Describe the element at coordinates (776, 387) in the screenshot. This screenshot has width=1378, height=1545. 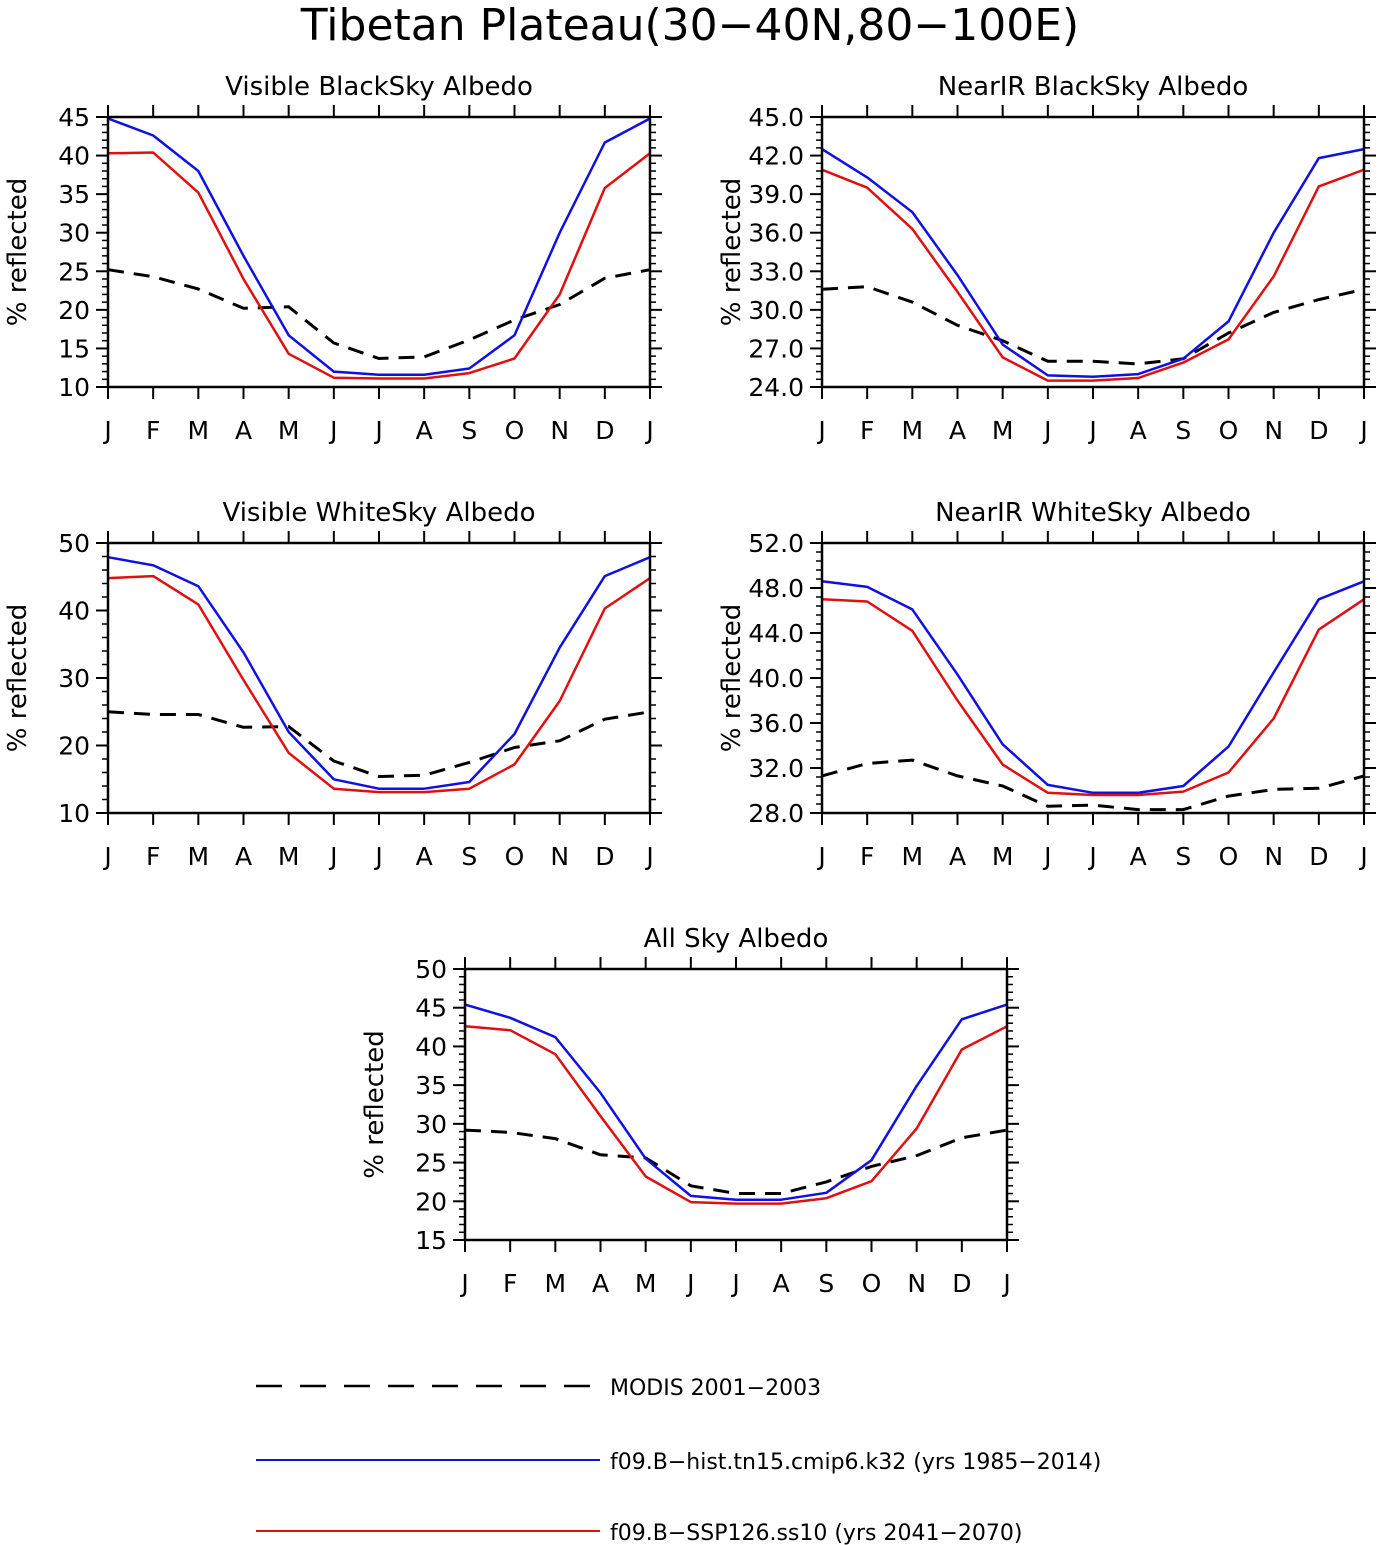
I see `y-tick-label: 24.0` at that location.